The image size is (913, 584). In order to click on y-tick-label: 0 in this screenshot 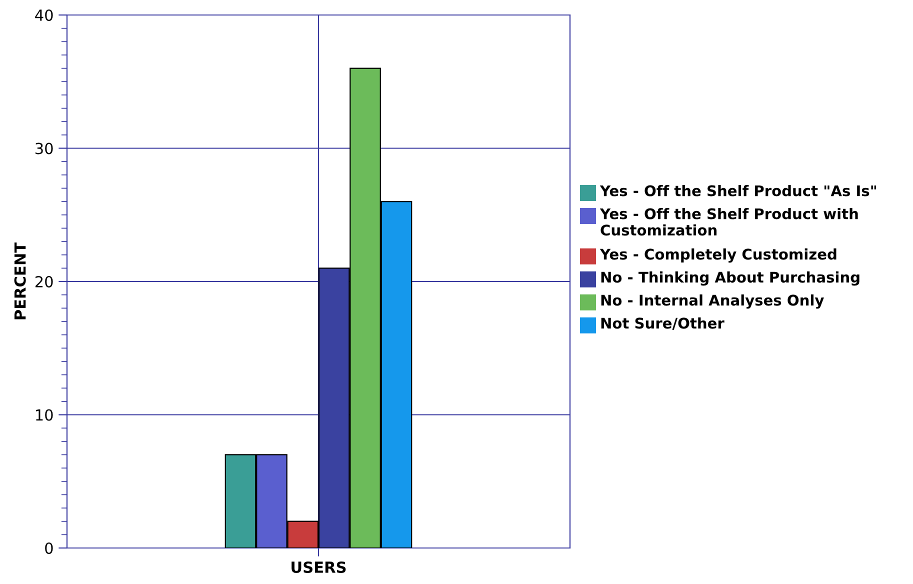, I will do `click(49, 548)`.